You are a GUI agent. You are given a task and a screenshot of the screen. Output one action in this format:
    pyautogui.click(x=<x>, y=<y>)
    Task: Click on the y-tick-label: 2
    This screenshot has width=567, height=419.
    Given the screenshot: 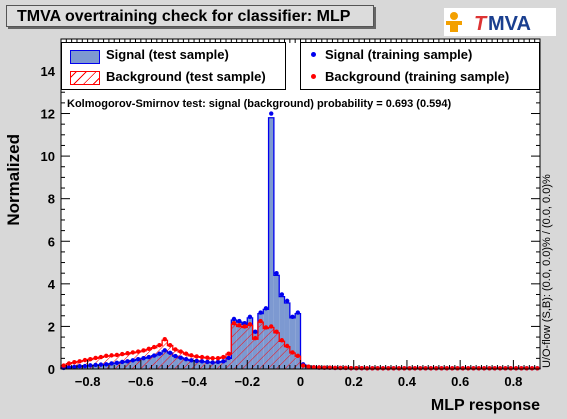 What is the action you would take?
    pyautogui.click(x=51, y=326)
    